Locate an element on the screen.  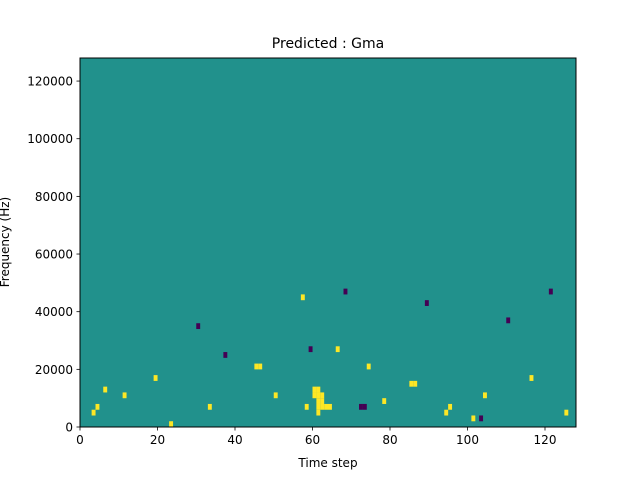
y-axis-label: Frequency (Hz) is located at coordinates (6, 242).